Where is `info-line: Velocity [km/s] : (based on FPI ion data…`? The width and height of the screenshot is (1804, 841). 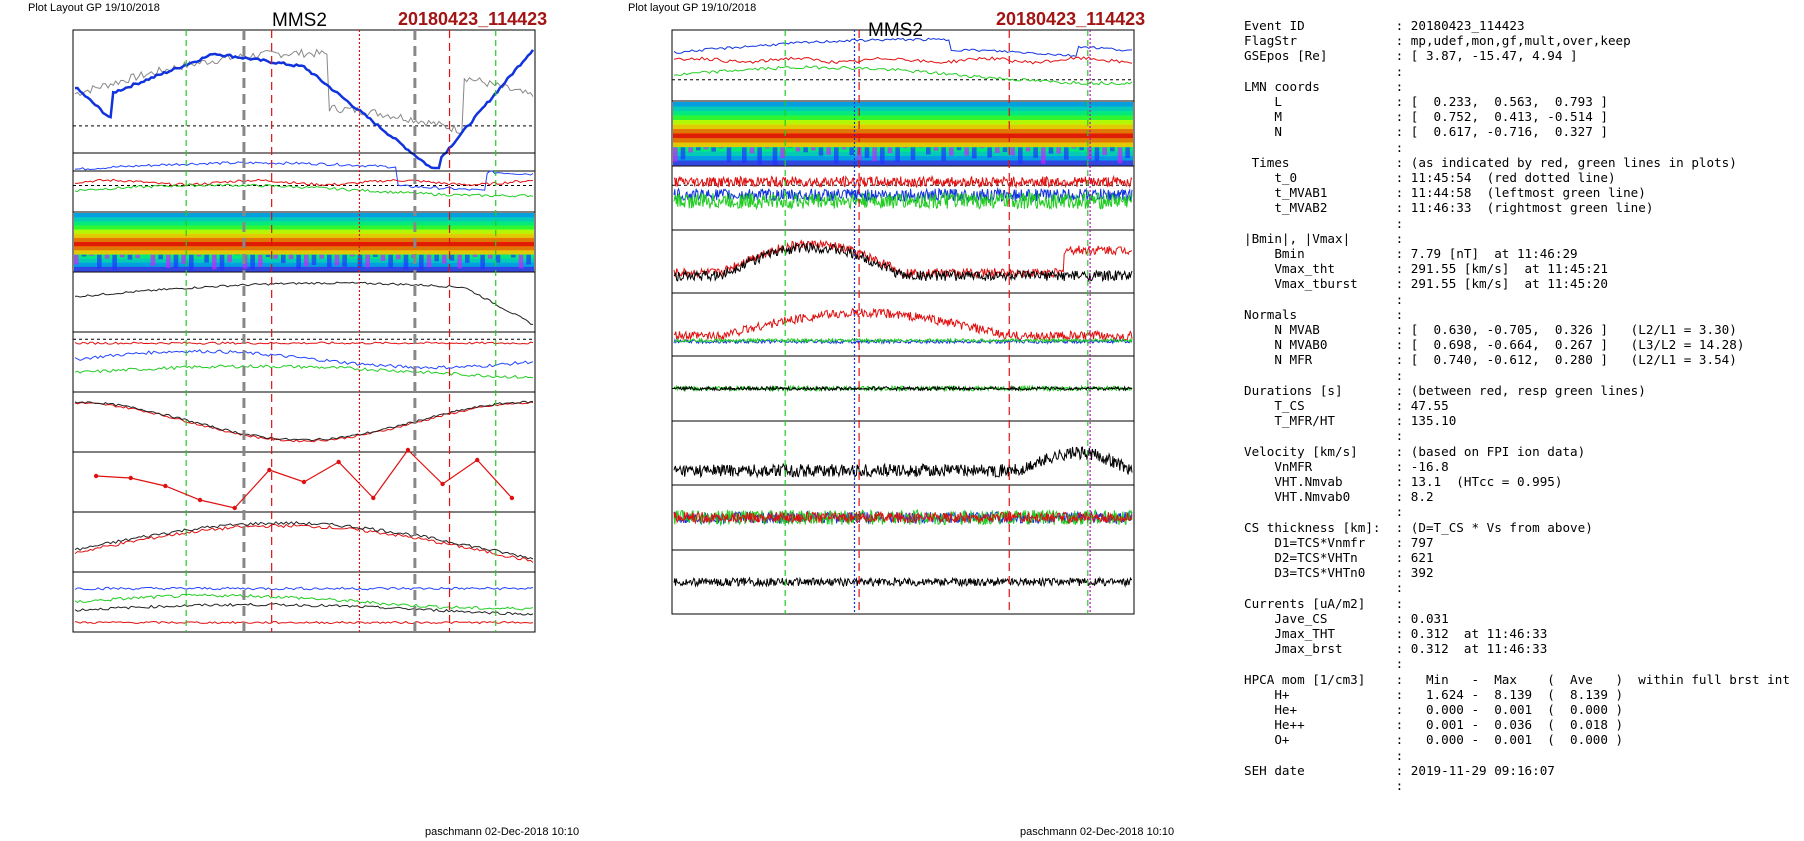
info-line: Velocity [km/s] : (based on FPI ion data… is located at coordinates (1415, 451).